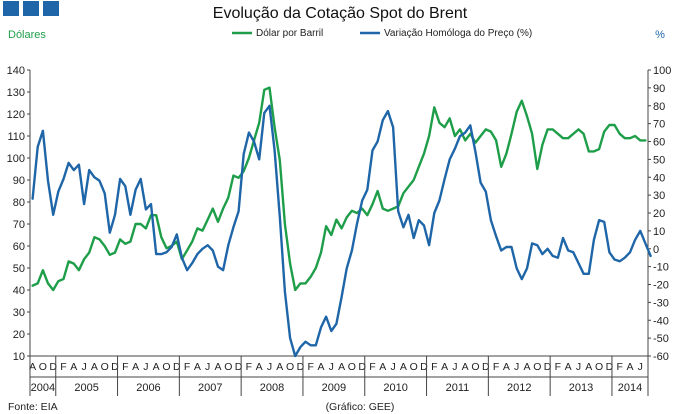 This screenshot has height=414, width=681. I want to click on right-tick-label: -30, so click(661, 303).